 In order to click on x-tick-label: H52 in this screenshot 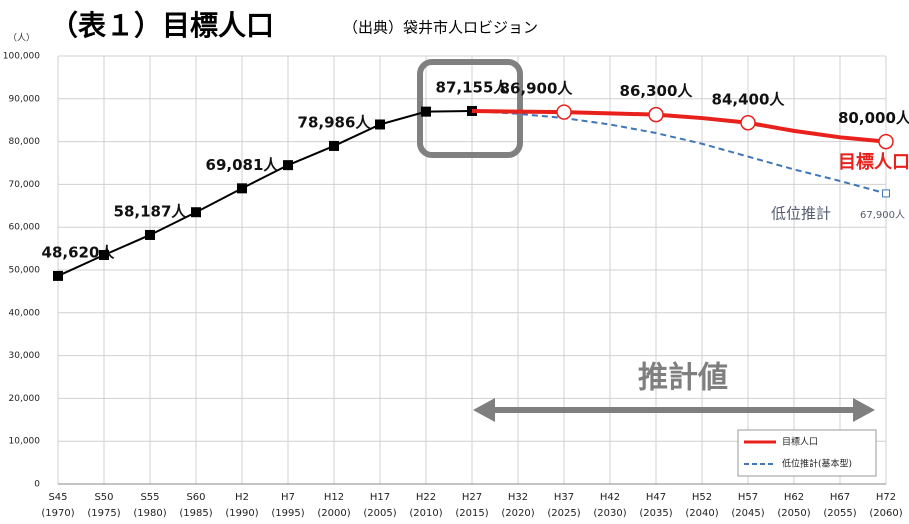, I will do `click(702, 497)`.